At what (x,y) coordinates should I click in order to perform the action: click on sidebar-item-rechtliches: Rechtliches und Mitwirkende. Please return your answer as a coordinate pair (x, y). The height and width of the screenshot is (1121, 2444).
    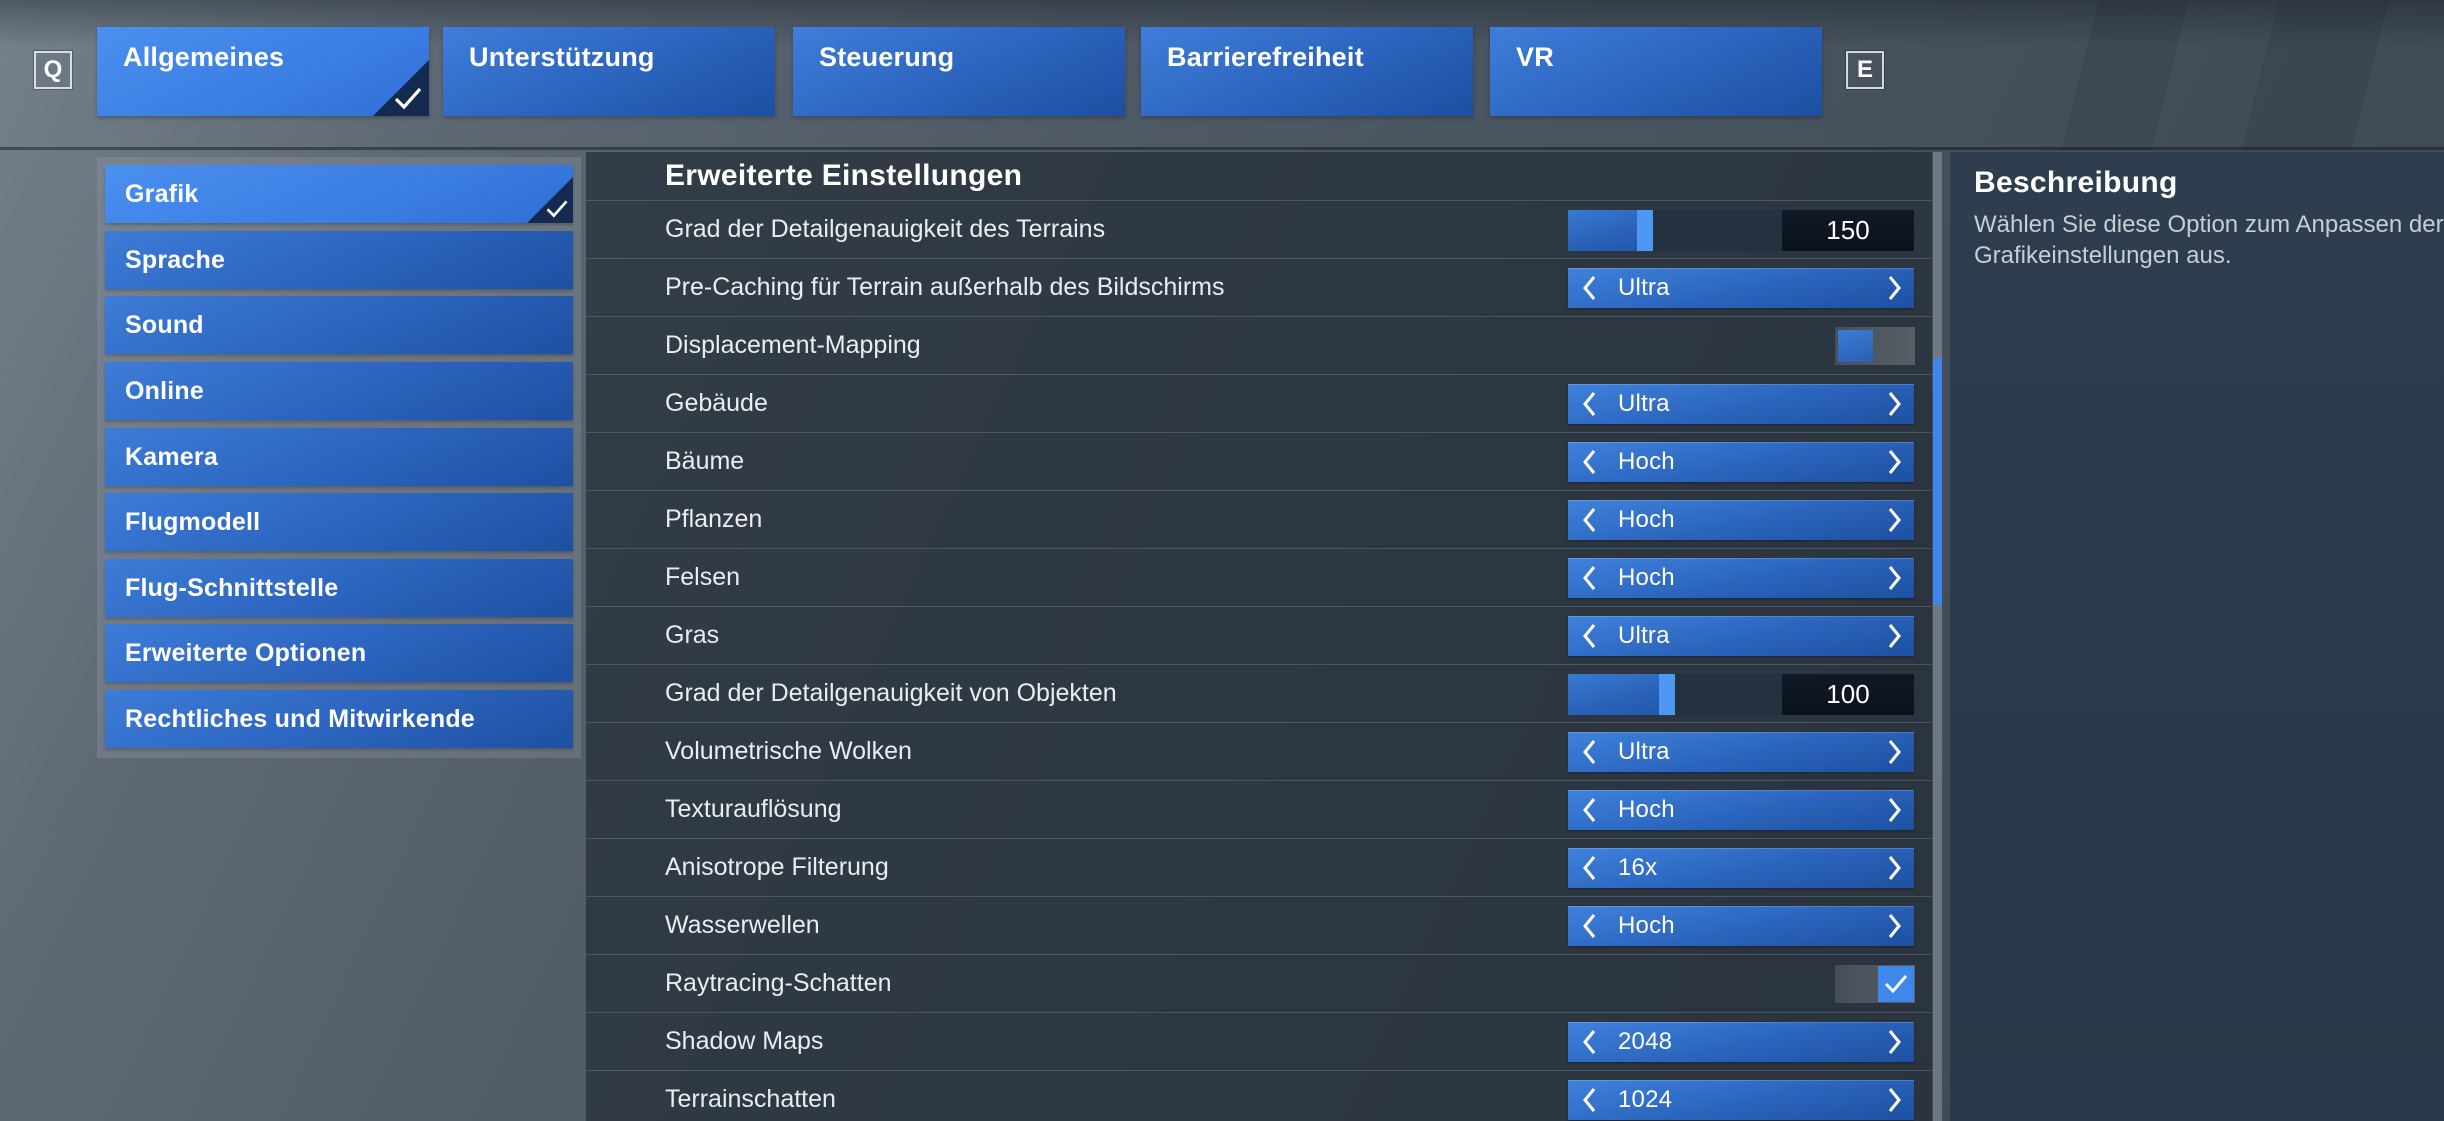
    Looking at the image, I should click on (339, 719).